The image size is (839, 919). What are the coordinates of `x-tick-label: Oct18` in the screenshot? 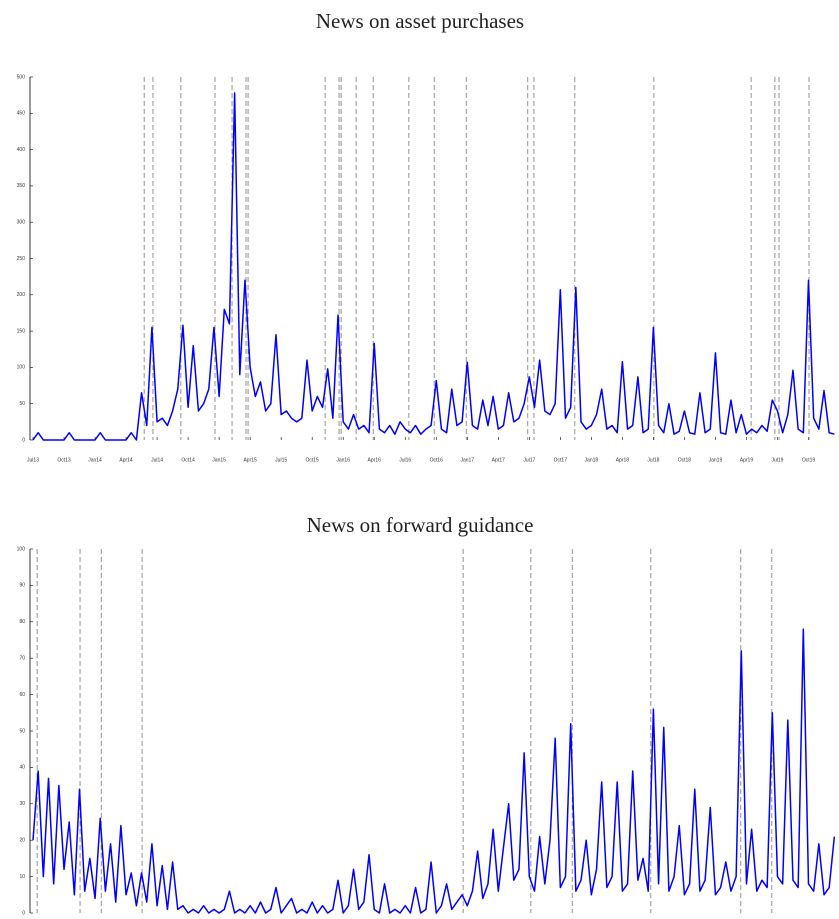 It's located at (685, 460).